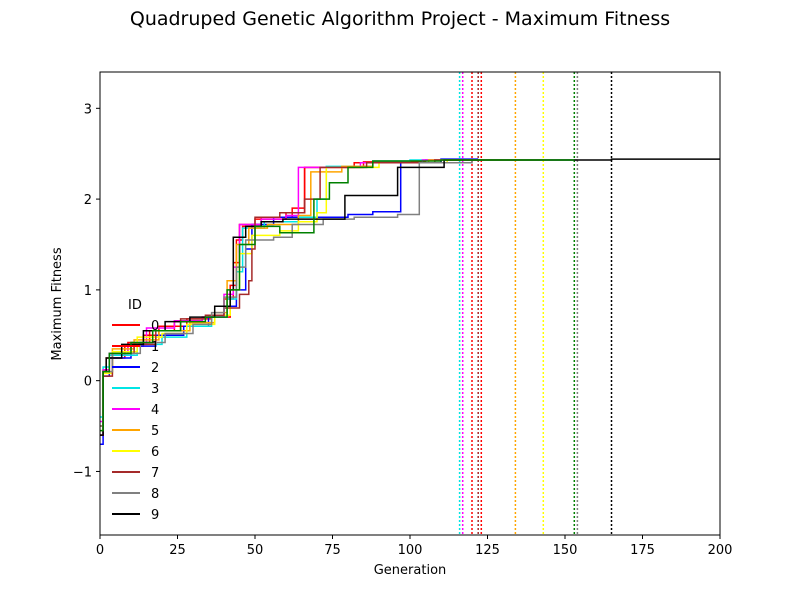 The image size is (800, 600). What do you see at coordinates (565, 550) in the screenshot?
I see `x-tick-label: 150` at bounding box center [565, 550].